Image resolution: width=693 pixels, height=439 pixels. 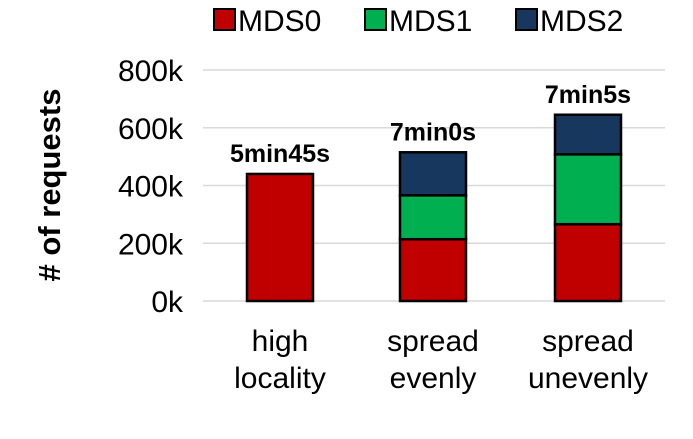 I want to click on legend: MDS0 MDS1 MDS2, so click(x=418, y=21).